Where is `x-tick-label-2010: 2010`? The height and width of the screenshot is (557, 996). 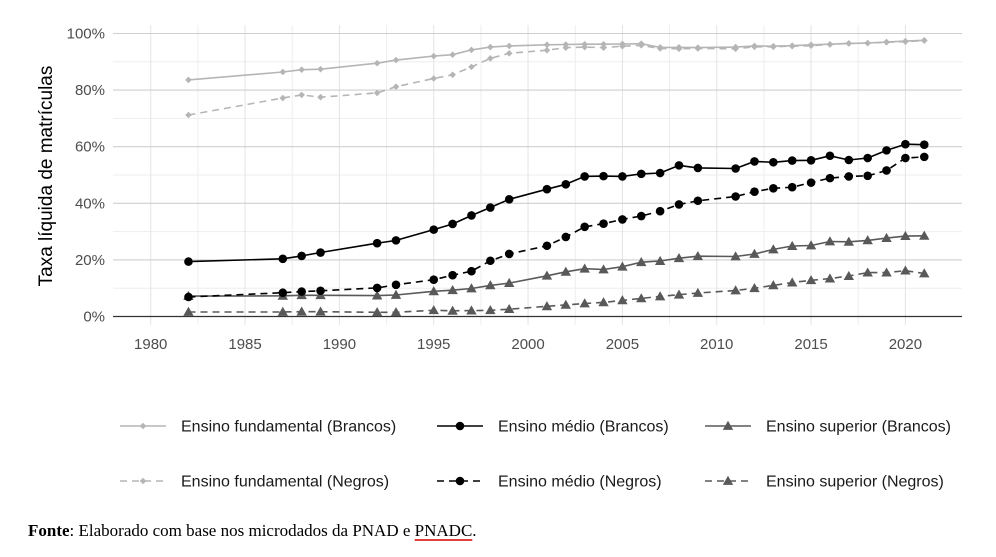 x-tick-label-2010: 2010 is located at coordinates (716, 344).